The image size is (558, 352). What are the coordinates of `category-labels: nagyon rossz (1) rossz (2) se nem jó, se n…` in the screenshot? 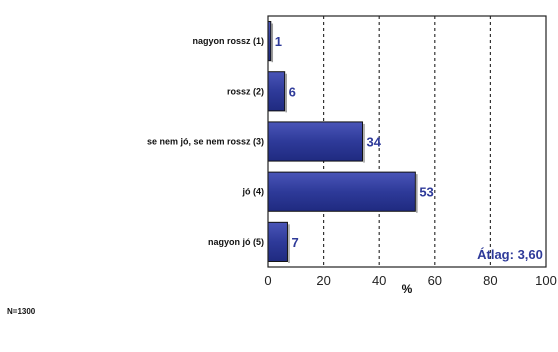 It's located at (205, 141).